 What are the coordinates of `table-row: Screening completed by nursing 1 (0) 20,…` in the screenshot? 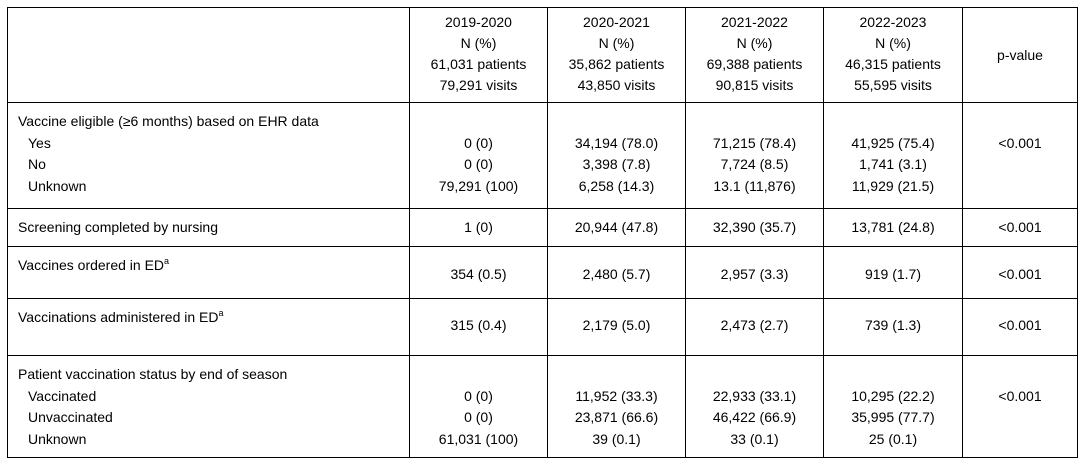 It's located at (542, 227).